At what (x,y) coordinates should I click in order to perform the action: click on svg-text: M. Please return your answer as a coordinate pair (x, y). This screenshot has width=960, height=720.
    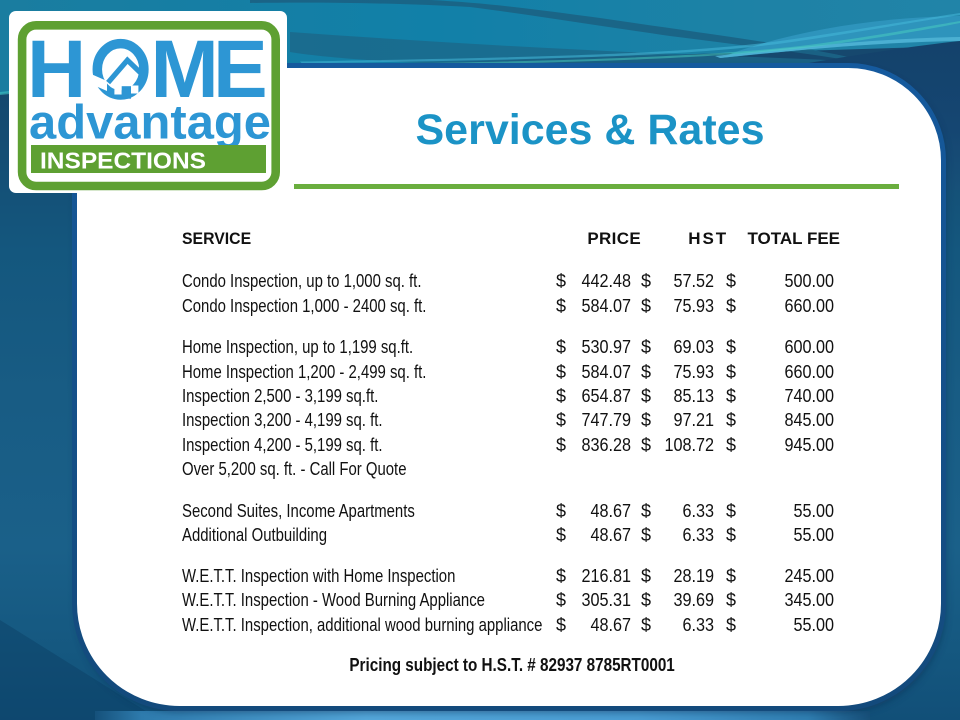
    Looking at the image, I should click on (185, 69).